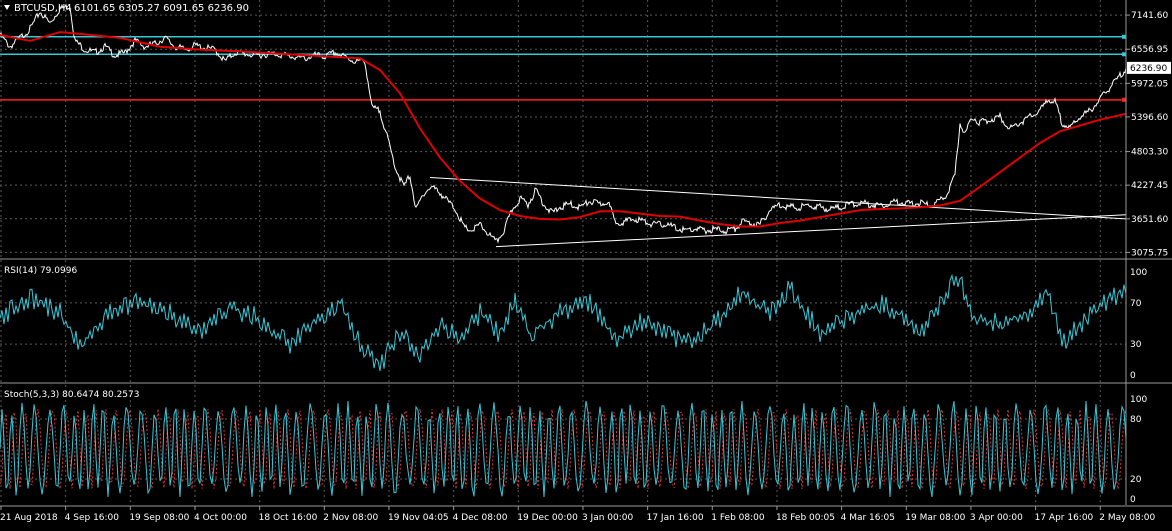  What do you see at coordinates (868, 518) in the screenshot?
I see `x-tick-label: 4 Mar 16:05` at bounding box center [868, 518].